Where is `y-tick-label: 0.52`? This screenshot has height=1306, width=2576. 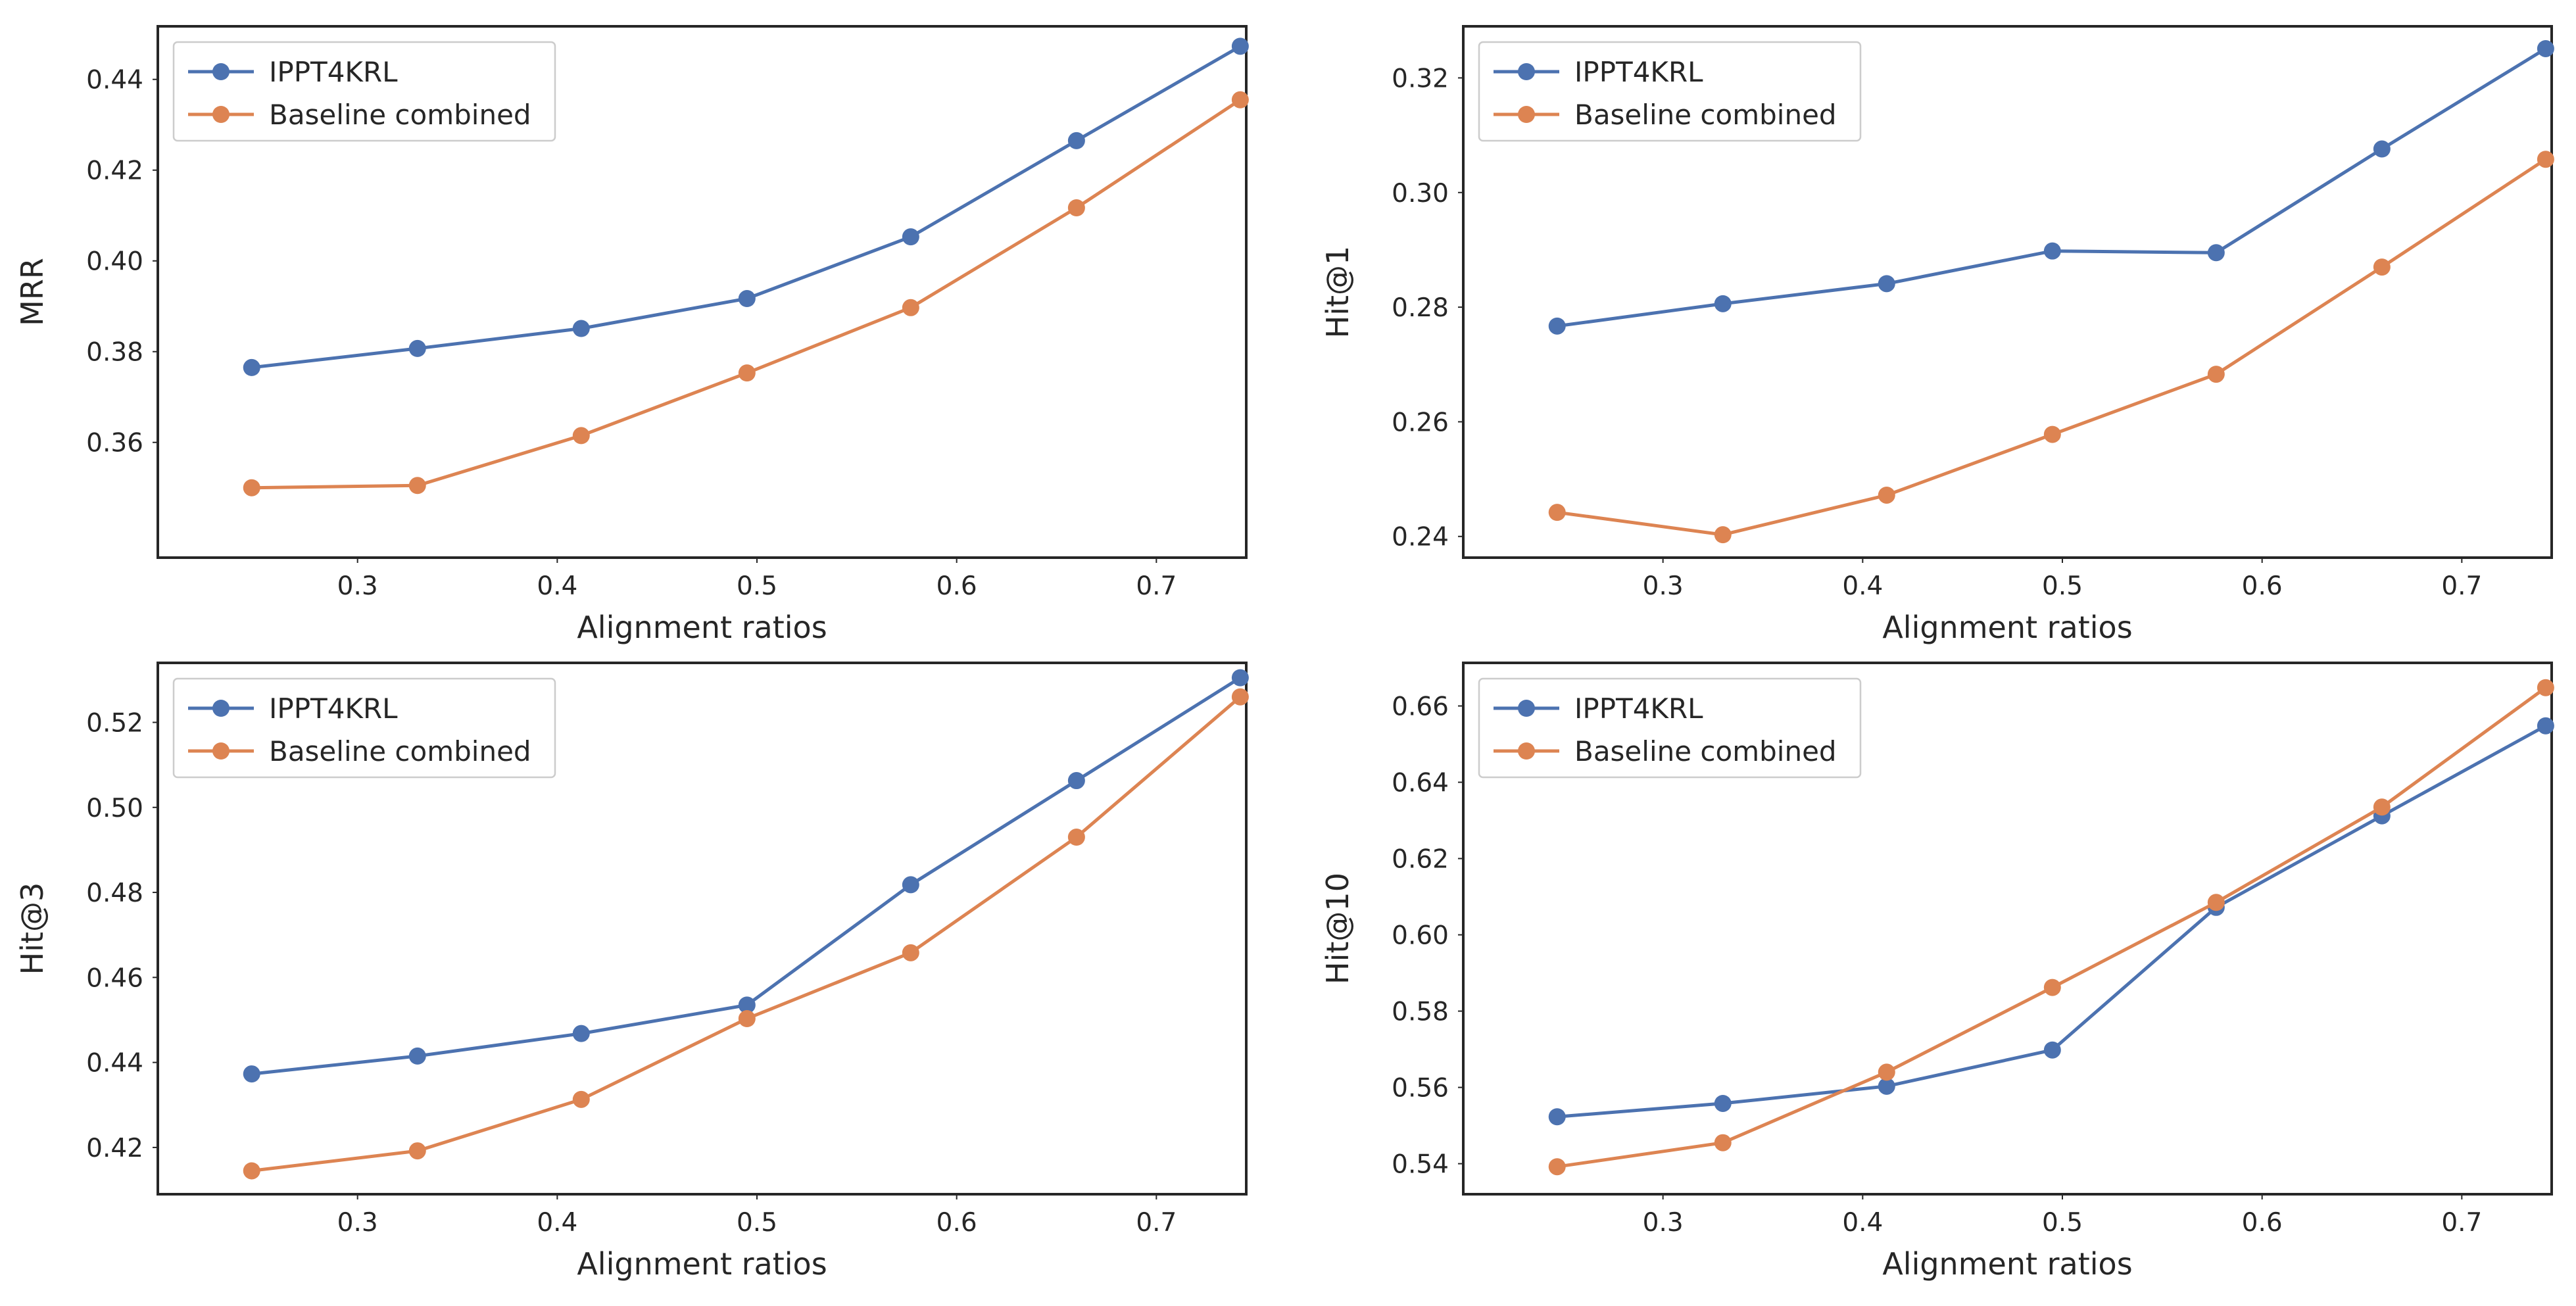
y-tick-label: 0.52 is located at coordinates (114, 723).